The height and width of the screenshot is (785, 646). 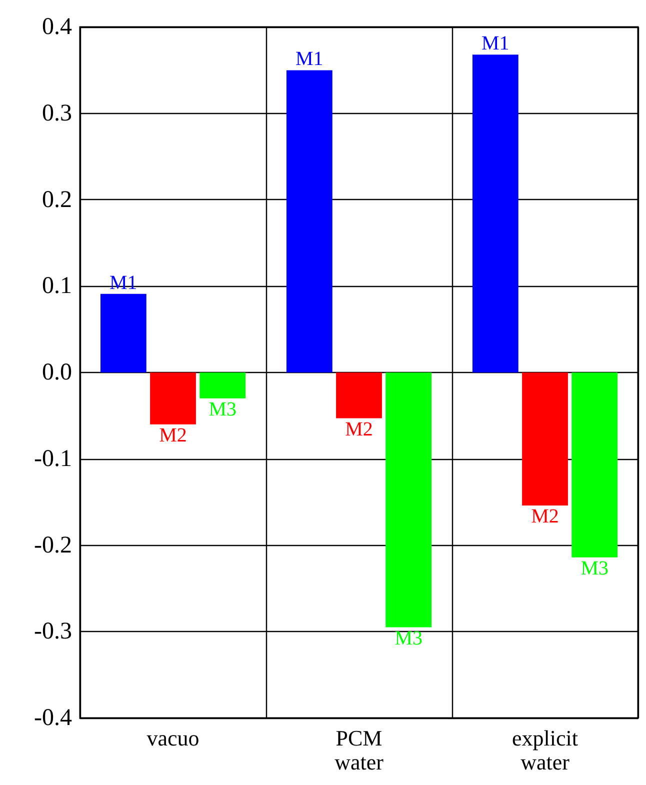 What do you see at coordinates (359, 750) in the screenshot?
I see `x-tick-label: PCM water` at bounding box center [359, 750].